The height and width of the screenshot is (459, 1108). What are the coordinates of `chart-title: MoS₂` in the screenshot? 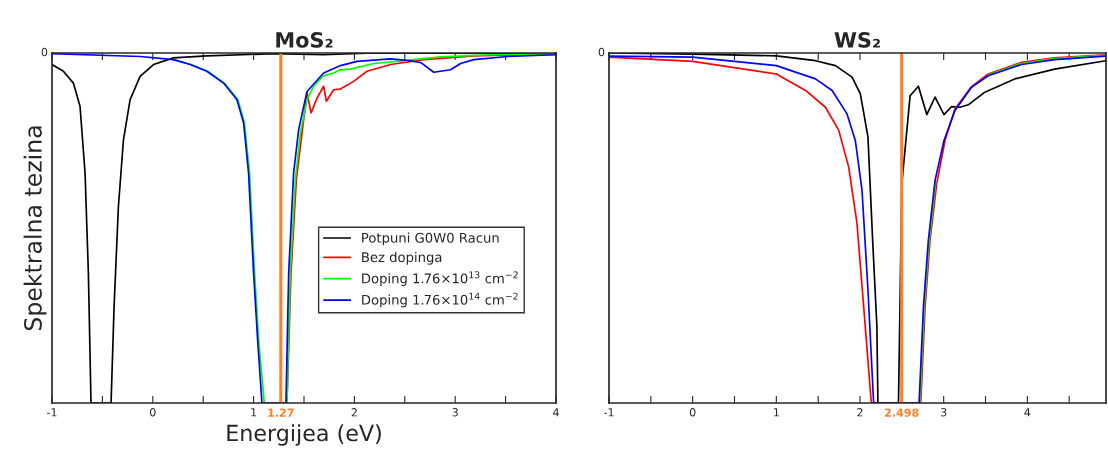 It's located at (304, 39).